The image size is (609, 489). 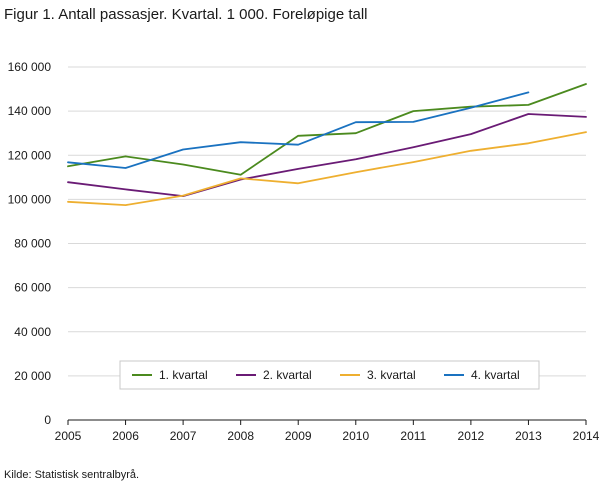 I want to click on x-tick-label: 2005, so click(x=68, y=436).